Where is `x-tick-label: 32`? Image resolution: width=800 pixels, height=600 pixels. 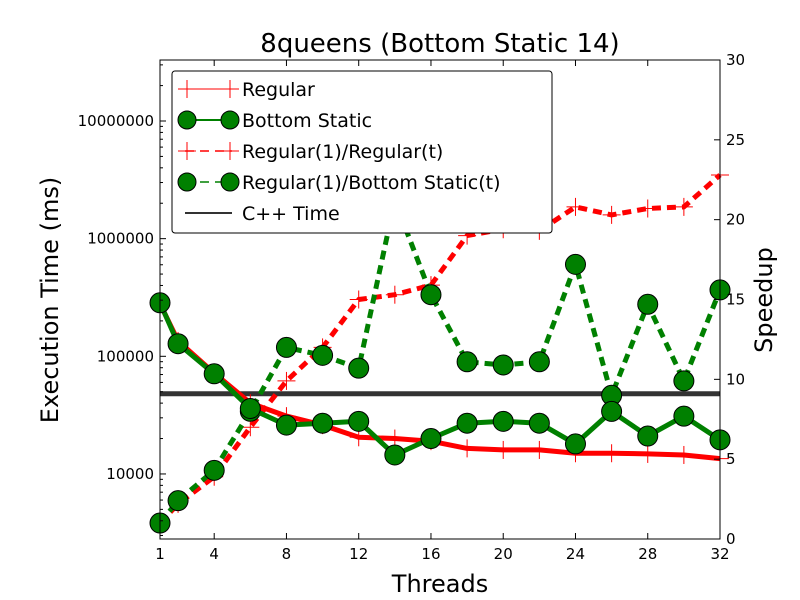 x-tick-label: 32 is located at coordinates (719, 554).